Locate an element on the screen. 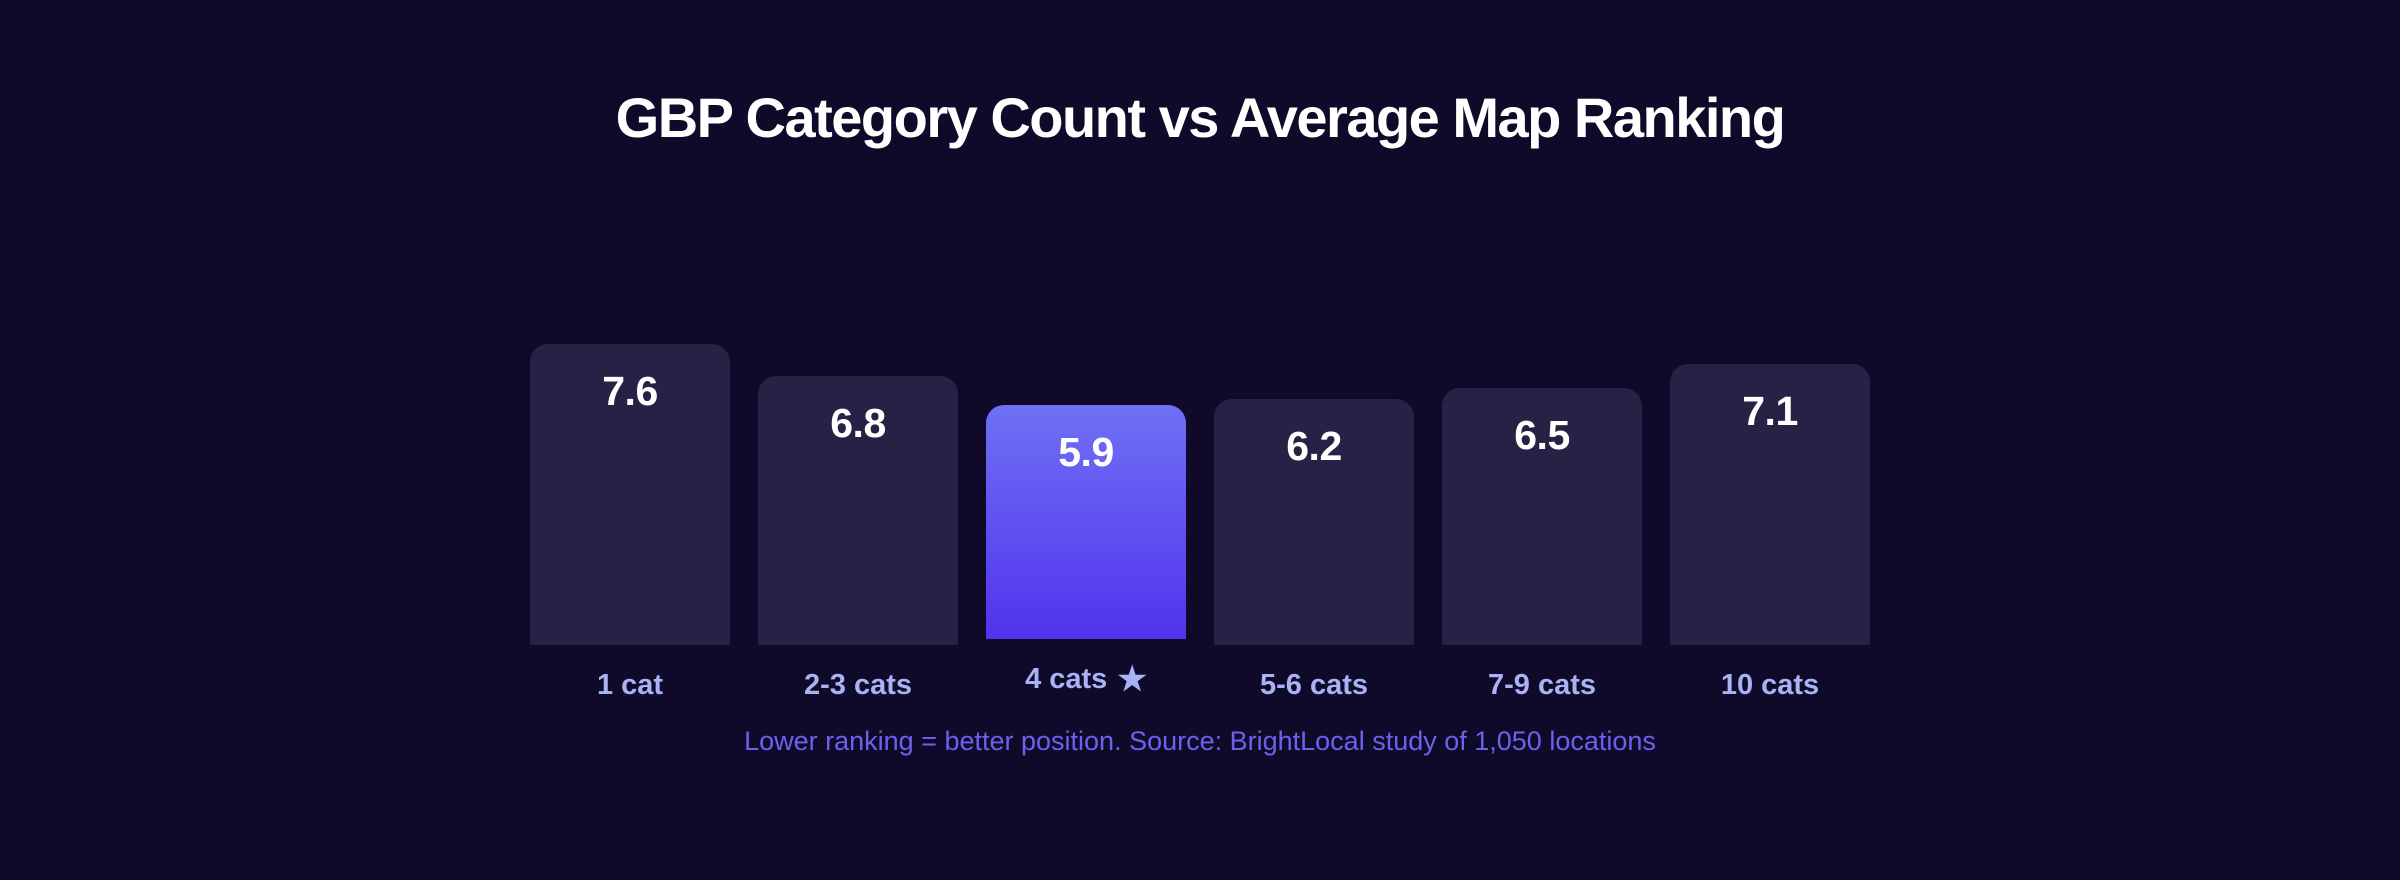 Image resolution: width=2400 pixels, height=880 pixels. bar-column-5-6-cats: 6.2 5-6 cats is located at coordinates (1314, 552).